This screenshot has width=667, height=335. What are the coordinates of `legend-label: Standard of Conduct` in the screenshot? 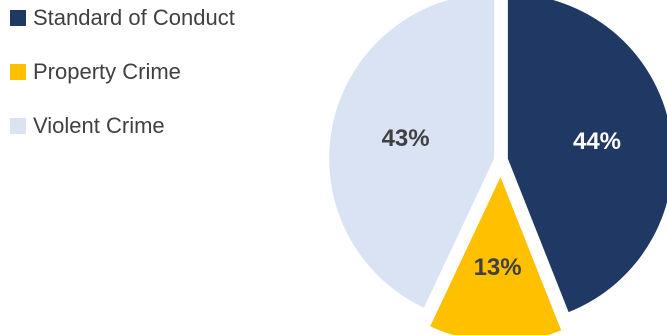 It's located at (134, 17).